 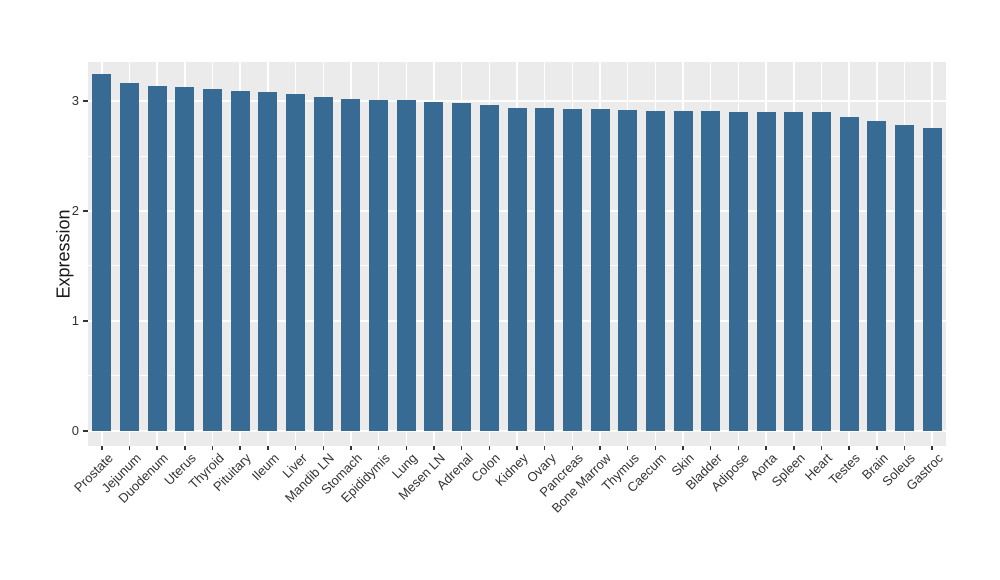 I want to click on y-tick-label: 3, so click(x=75, y=101).